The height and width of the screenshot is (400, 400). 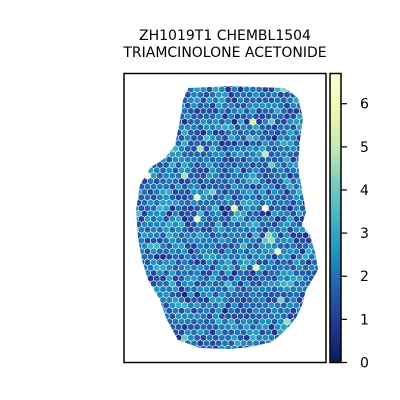 What do you see at coordinates (364, 320) in the screenshot?
I see `colorbar-tick-label: 1` at bounding box center [364, 320].